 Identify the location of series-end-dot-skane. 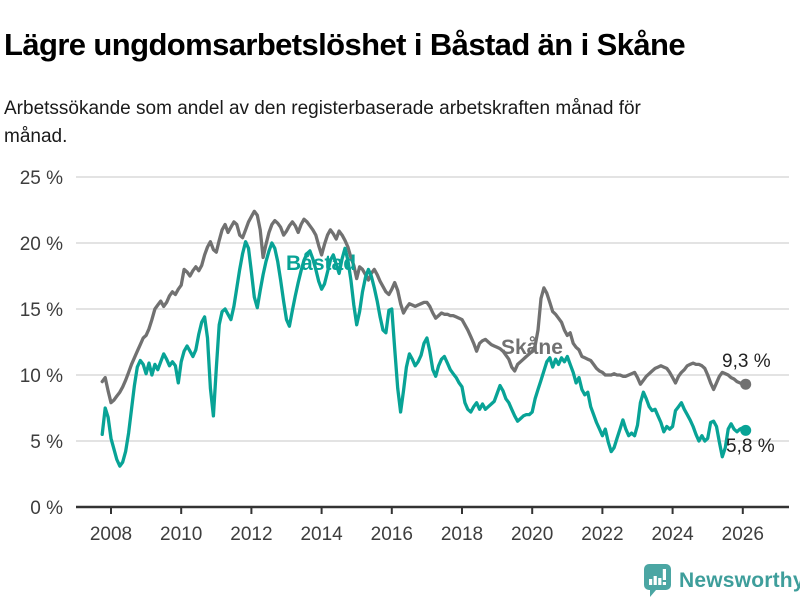
(746, 384).